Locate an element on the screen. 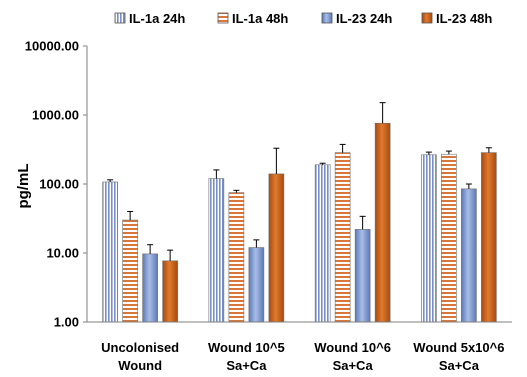 The image size is (527, 377). legend-item-0: IL-1a 24h is located at coordinates (149, 18).